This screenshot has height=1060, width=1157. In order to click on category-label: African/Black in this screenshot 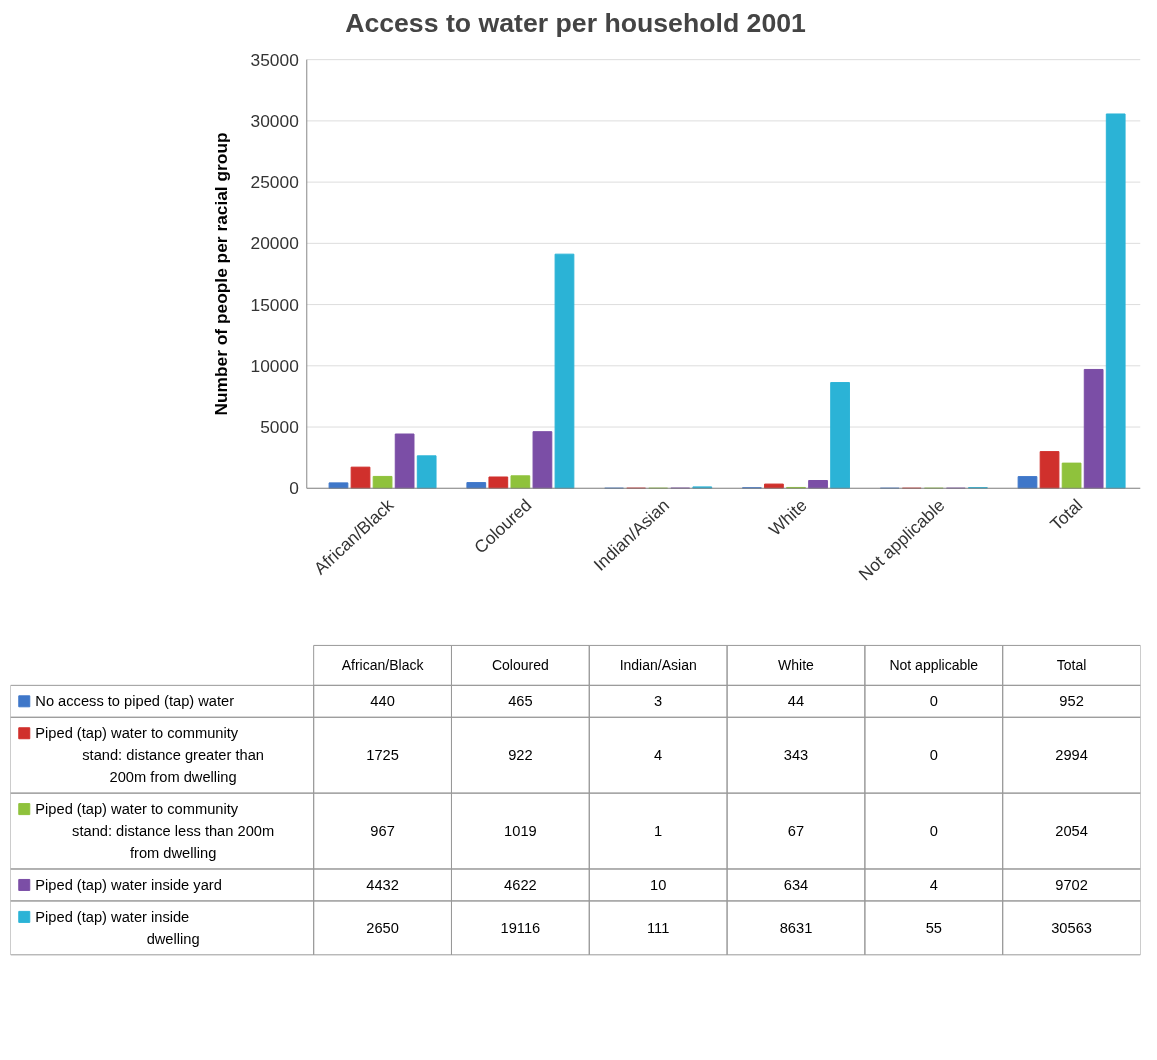, I will do `click(382, 665)`.